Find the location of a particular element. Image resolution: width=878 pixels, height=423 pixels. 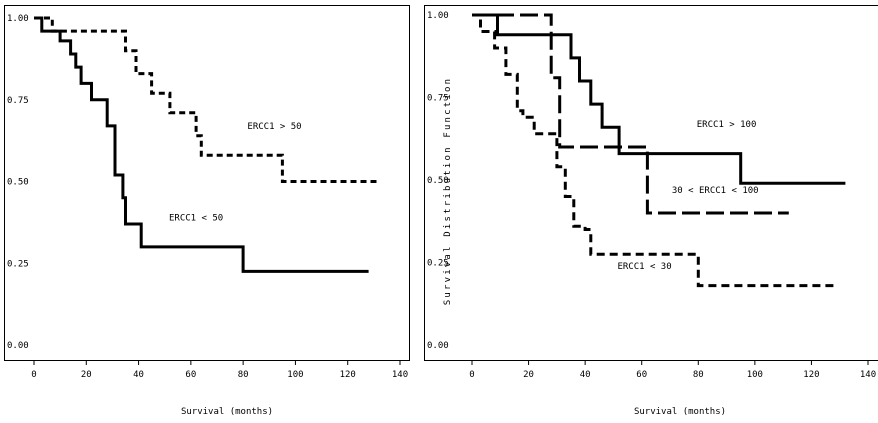

series-annotation: ERCC1 < 30 is located at coordinates (644, 267).